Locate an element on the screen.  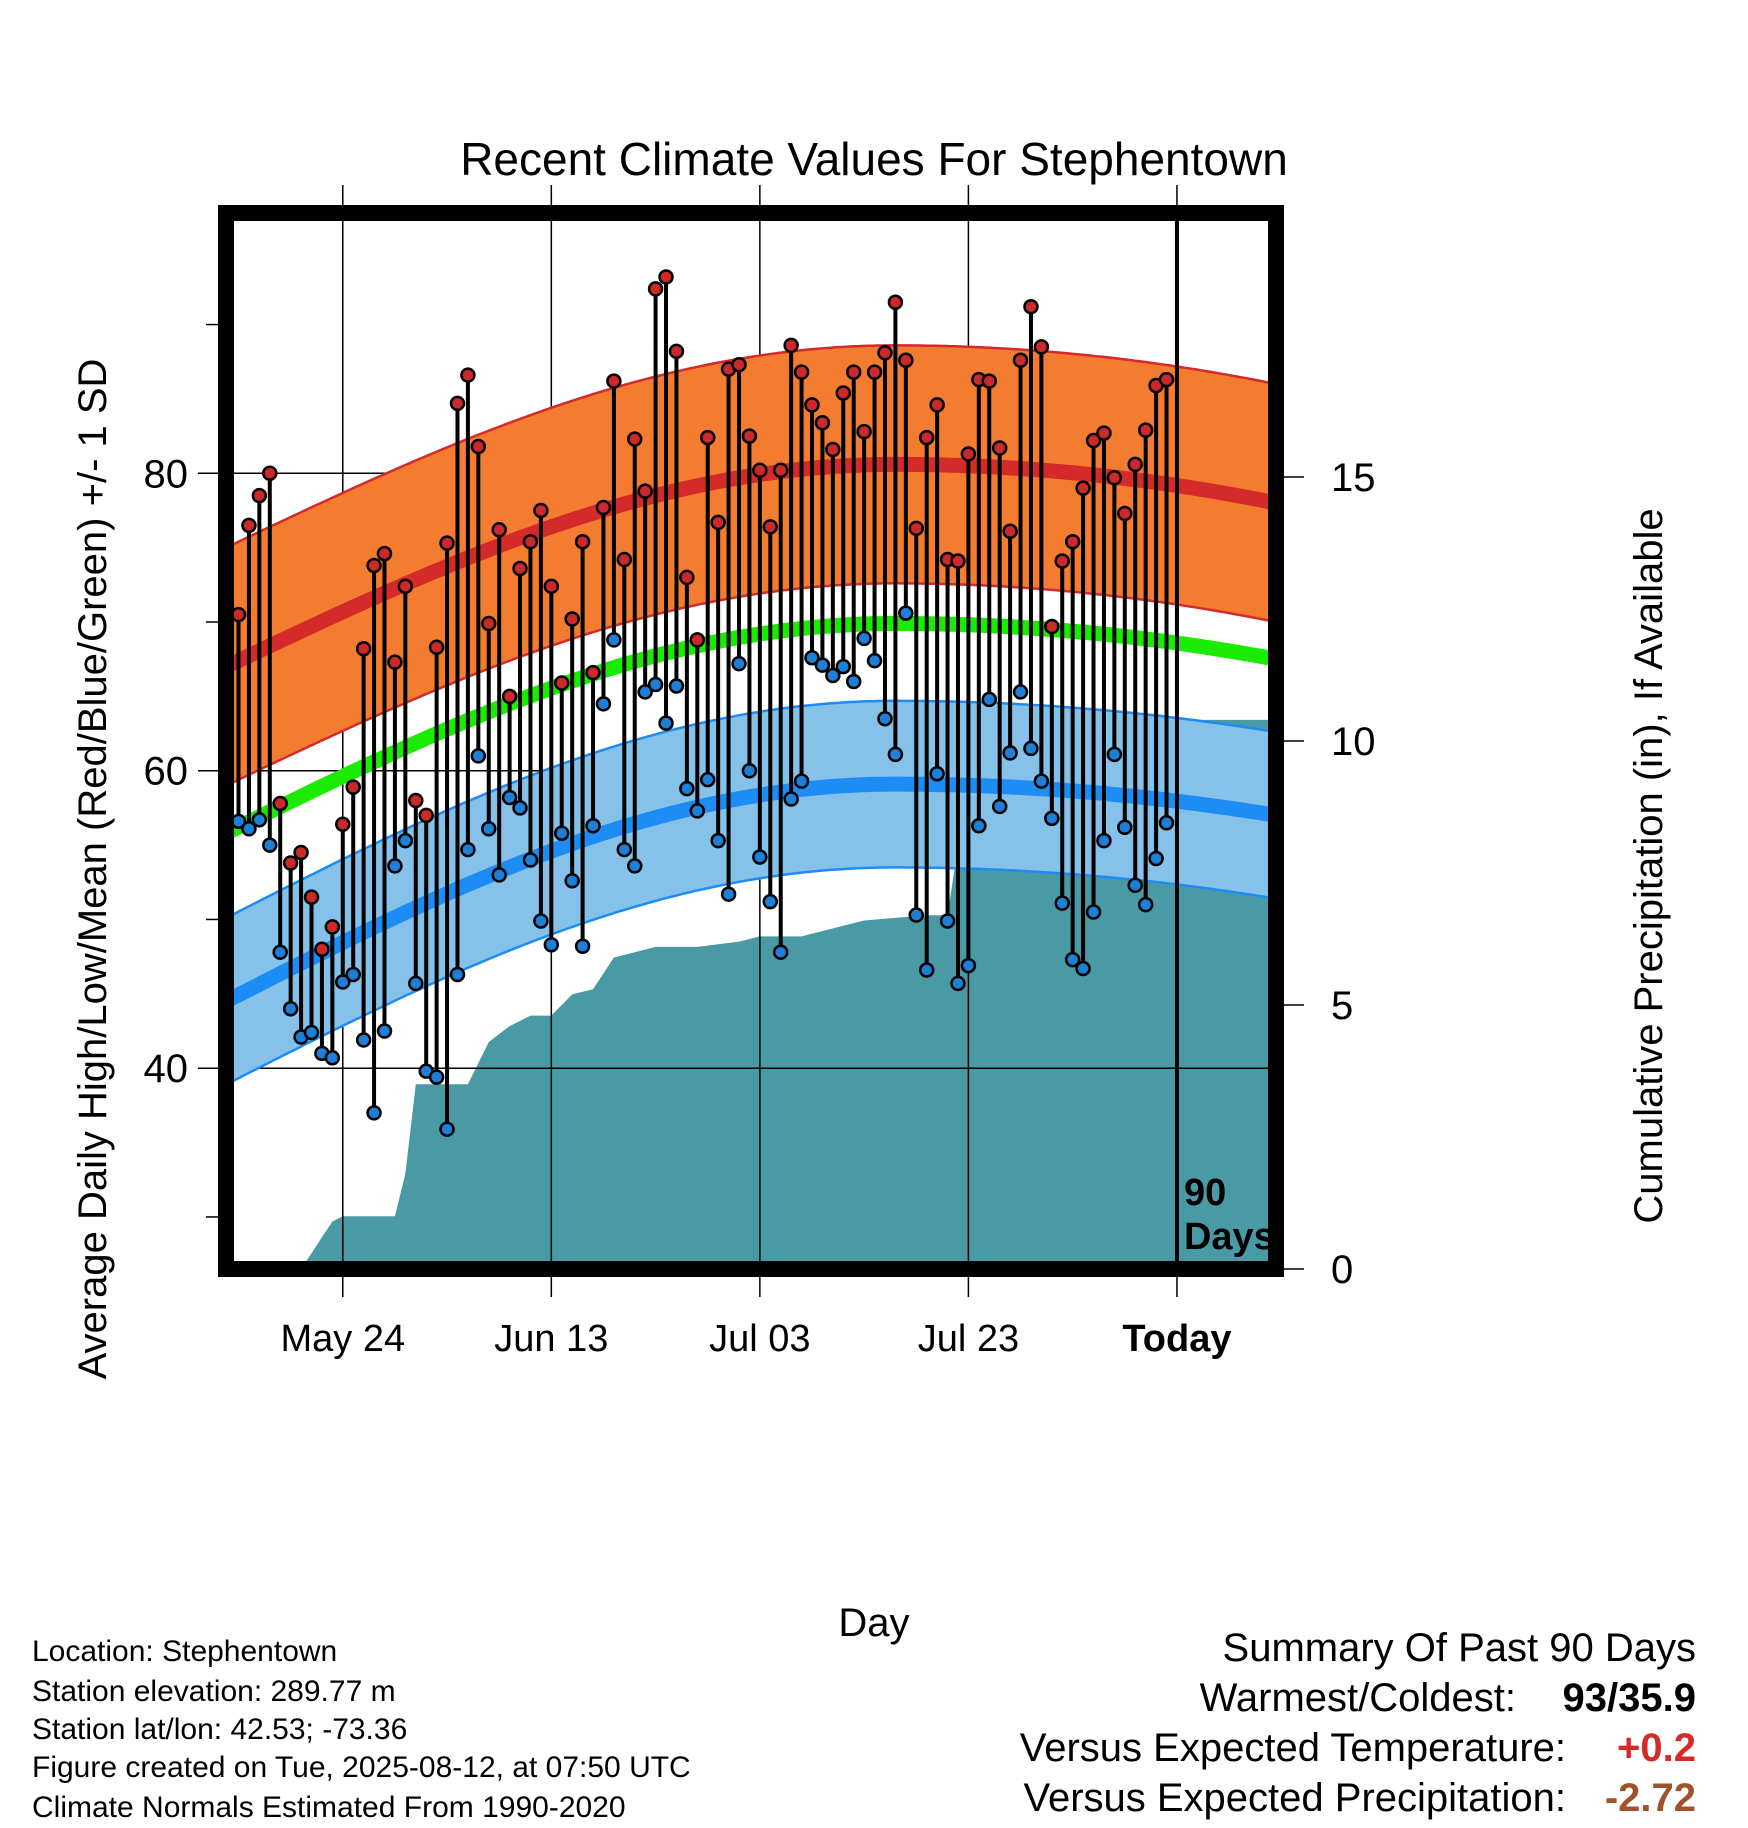
summary-warmest-value: 93/35.9 is located at coordinates (1629, 1698).